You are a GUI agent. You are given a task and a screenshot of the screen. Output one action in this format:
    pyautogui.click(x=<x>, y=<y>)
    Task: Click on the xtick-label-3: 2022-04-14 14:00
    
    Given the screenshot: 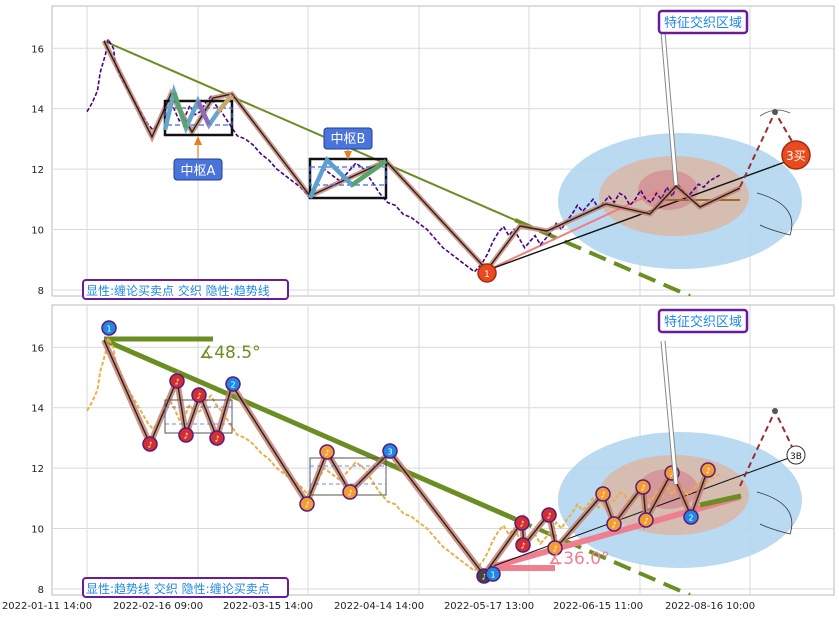 What is the action you would take?
    pyautogui.click(x=379, y=606)
    